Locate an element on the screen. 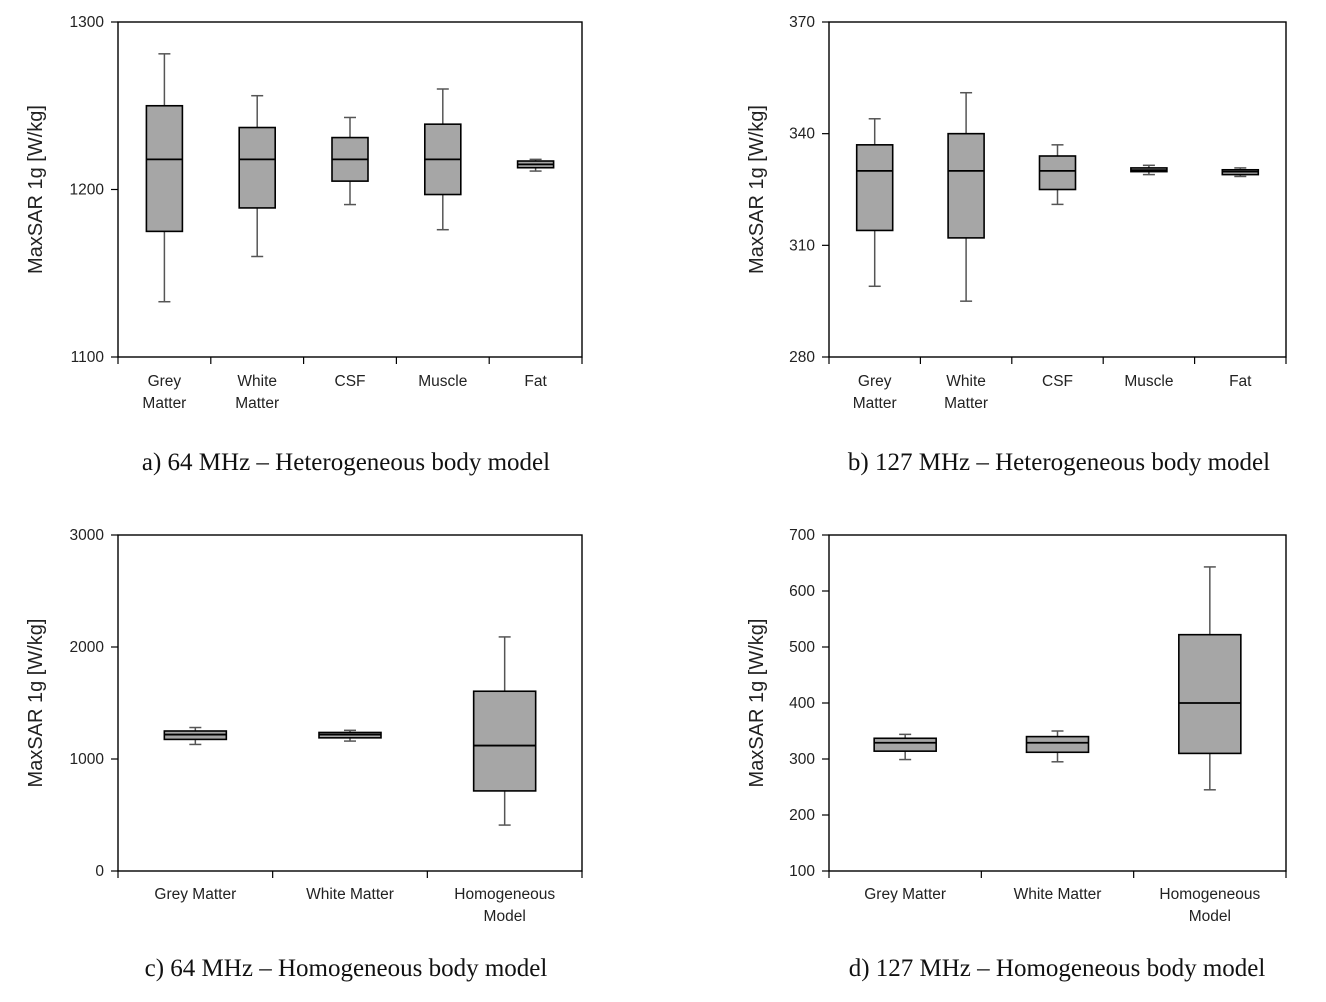  panel-caption: c) 64 MHz – Homogeneous body model is located at coordinates (346, 968).